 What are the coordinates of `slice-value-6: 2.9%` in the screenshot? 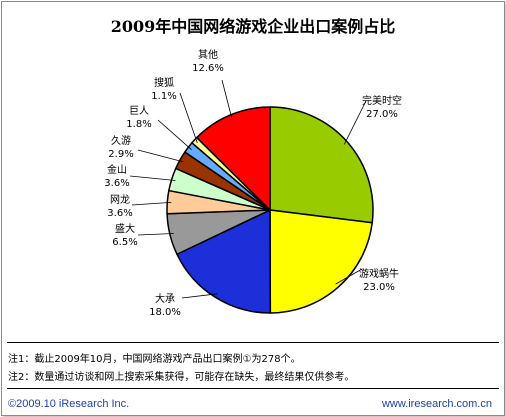 It's located at (120, 154).